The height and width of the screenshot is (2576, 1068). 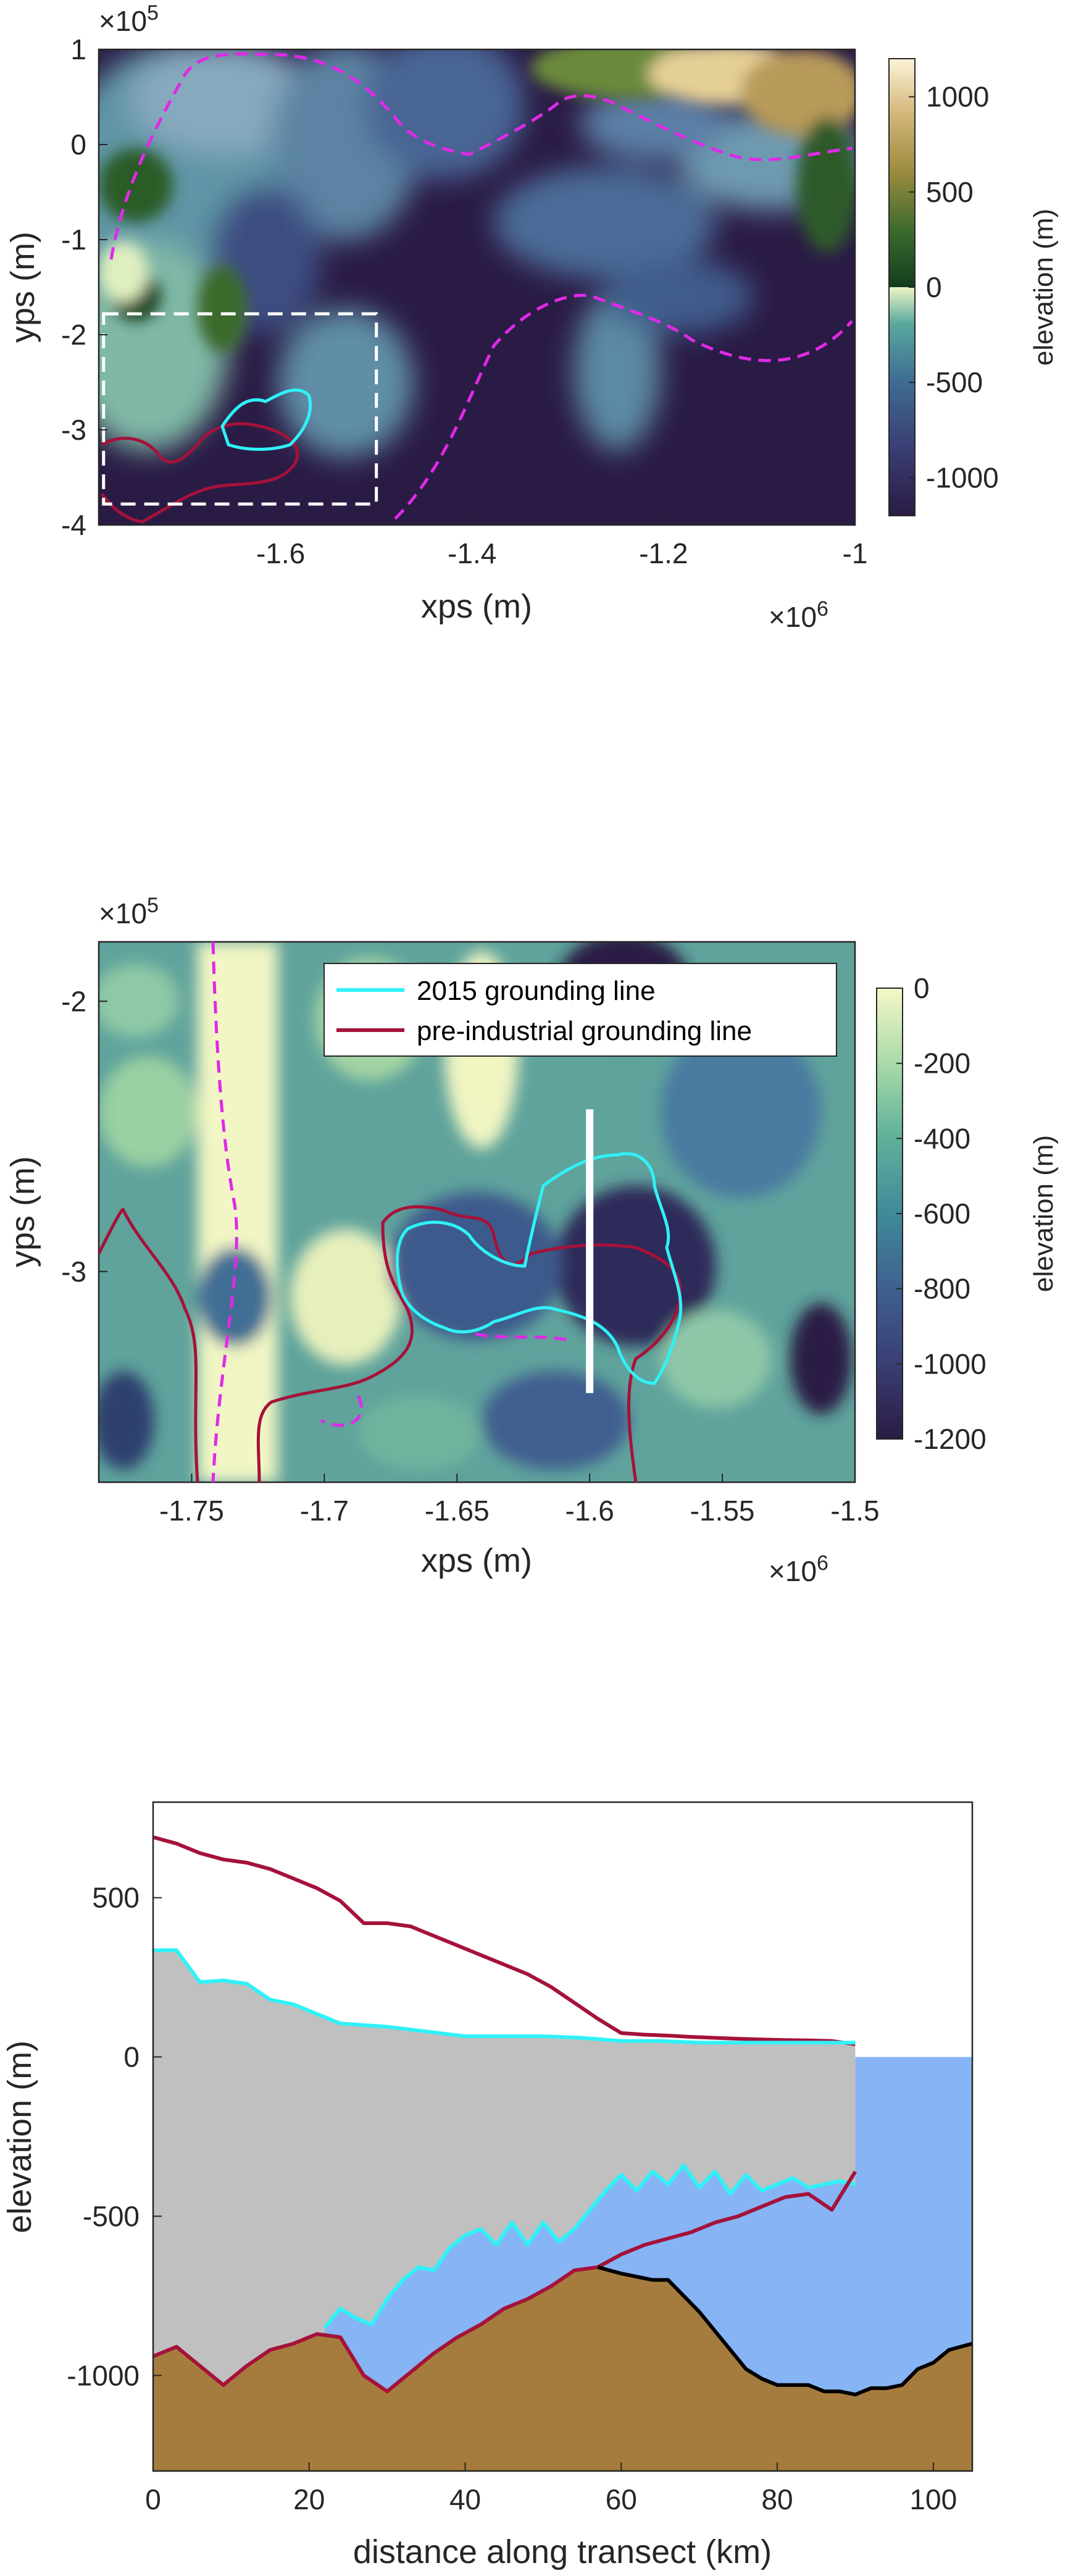 I want to click on panel-2-colorbar-tick-label: 0, so click(x=922, y=988).